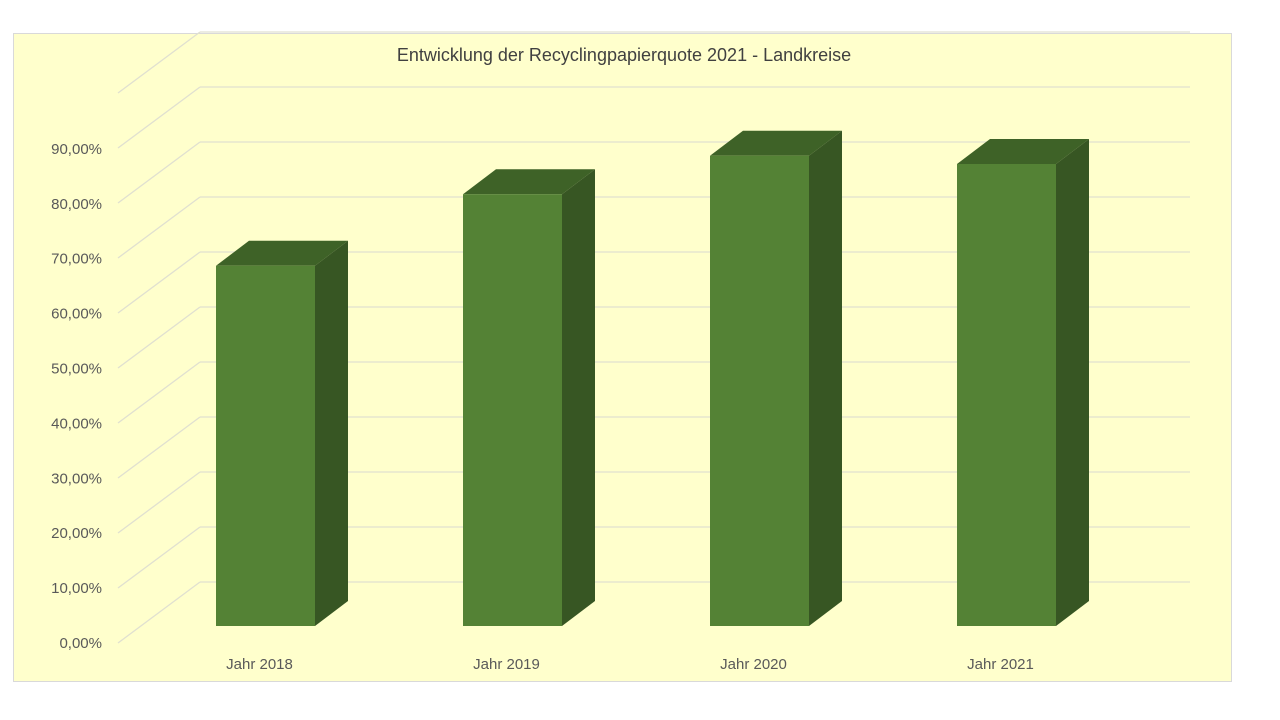 The image size is (1280, 720). I want to click on y-tick-label: 90,00%, so click(76, 149).